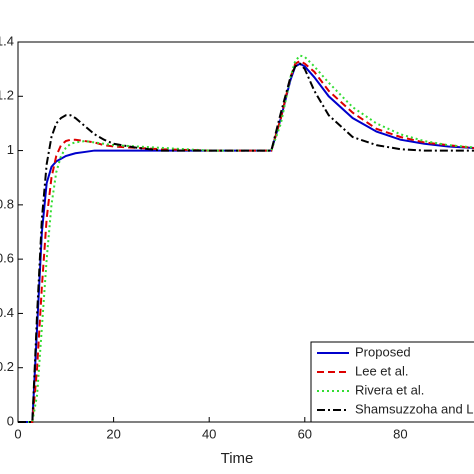 The height and width of the screenshot is (474, 474). Describe the element at coordinates (382, 370) in the screenshot. I see `legend-label: Lee et al.` at that location.